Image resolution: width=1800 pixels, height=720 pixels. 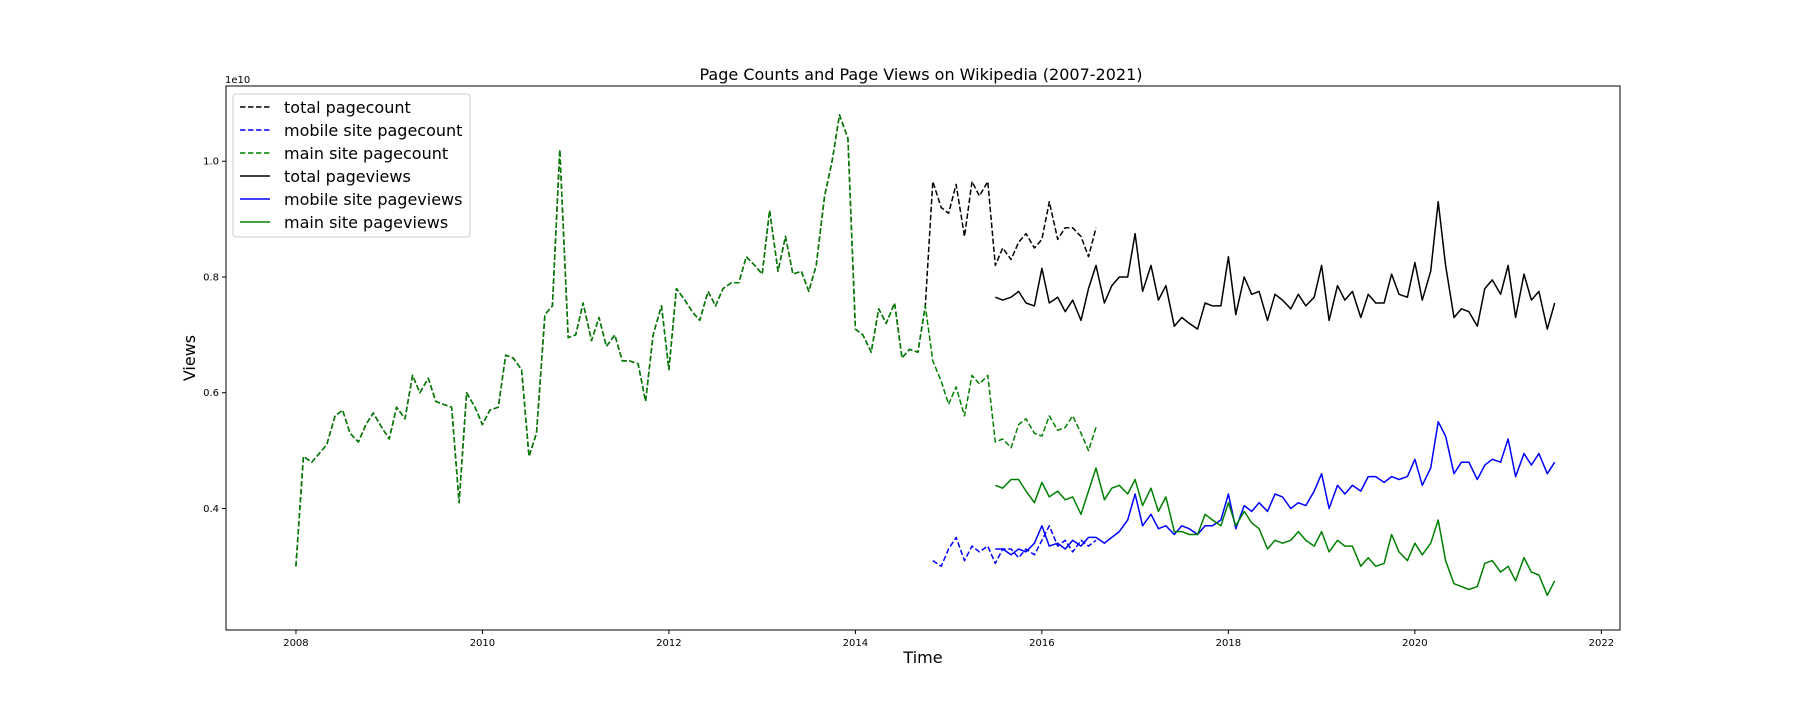 I want to click on series-total-pageviews, so click(x=1275, y=265).